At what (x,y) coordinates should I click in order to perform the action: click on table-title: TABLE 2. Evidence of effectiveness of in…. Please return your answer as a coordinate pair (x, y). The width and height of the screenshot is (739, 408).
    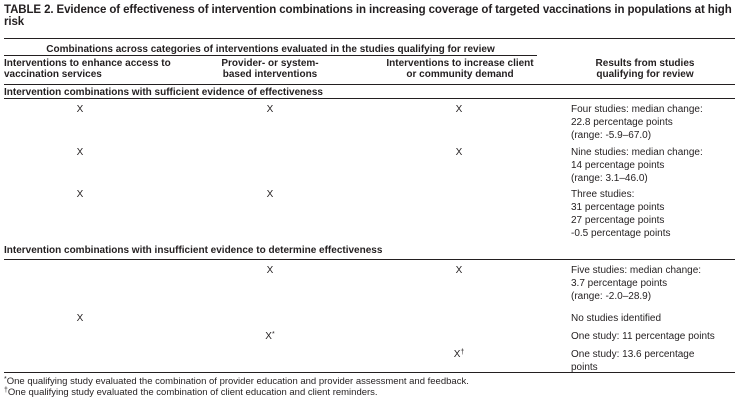
    Looking at the image, I should click on (368, 16).